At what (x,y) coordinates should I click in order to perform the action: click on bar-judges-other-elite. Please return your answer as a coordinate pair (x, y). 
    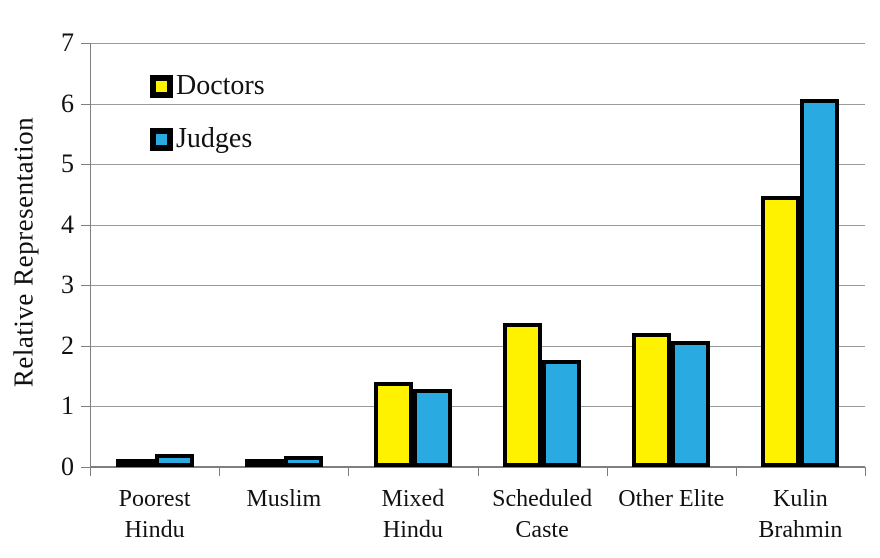
    Looking at the image, I should click on (691, 404).